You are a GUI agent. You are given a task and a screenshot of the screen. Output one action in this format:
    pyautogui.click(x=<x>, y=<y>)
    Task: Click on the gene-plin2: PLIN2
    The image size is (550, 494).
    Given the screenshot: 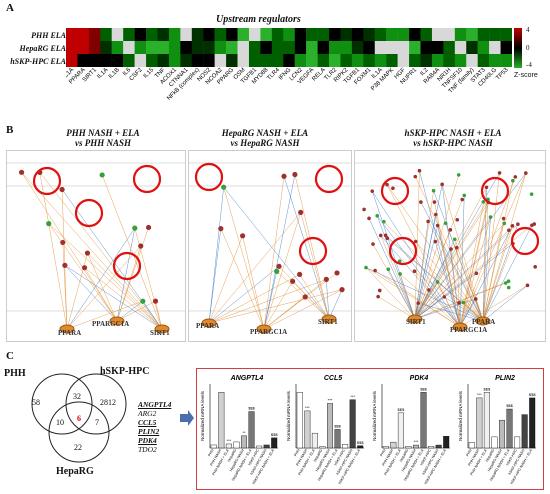 What is the action you would take?
    pyautogui.click(x=149, y=431)
    